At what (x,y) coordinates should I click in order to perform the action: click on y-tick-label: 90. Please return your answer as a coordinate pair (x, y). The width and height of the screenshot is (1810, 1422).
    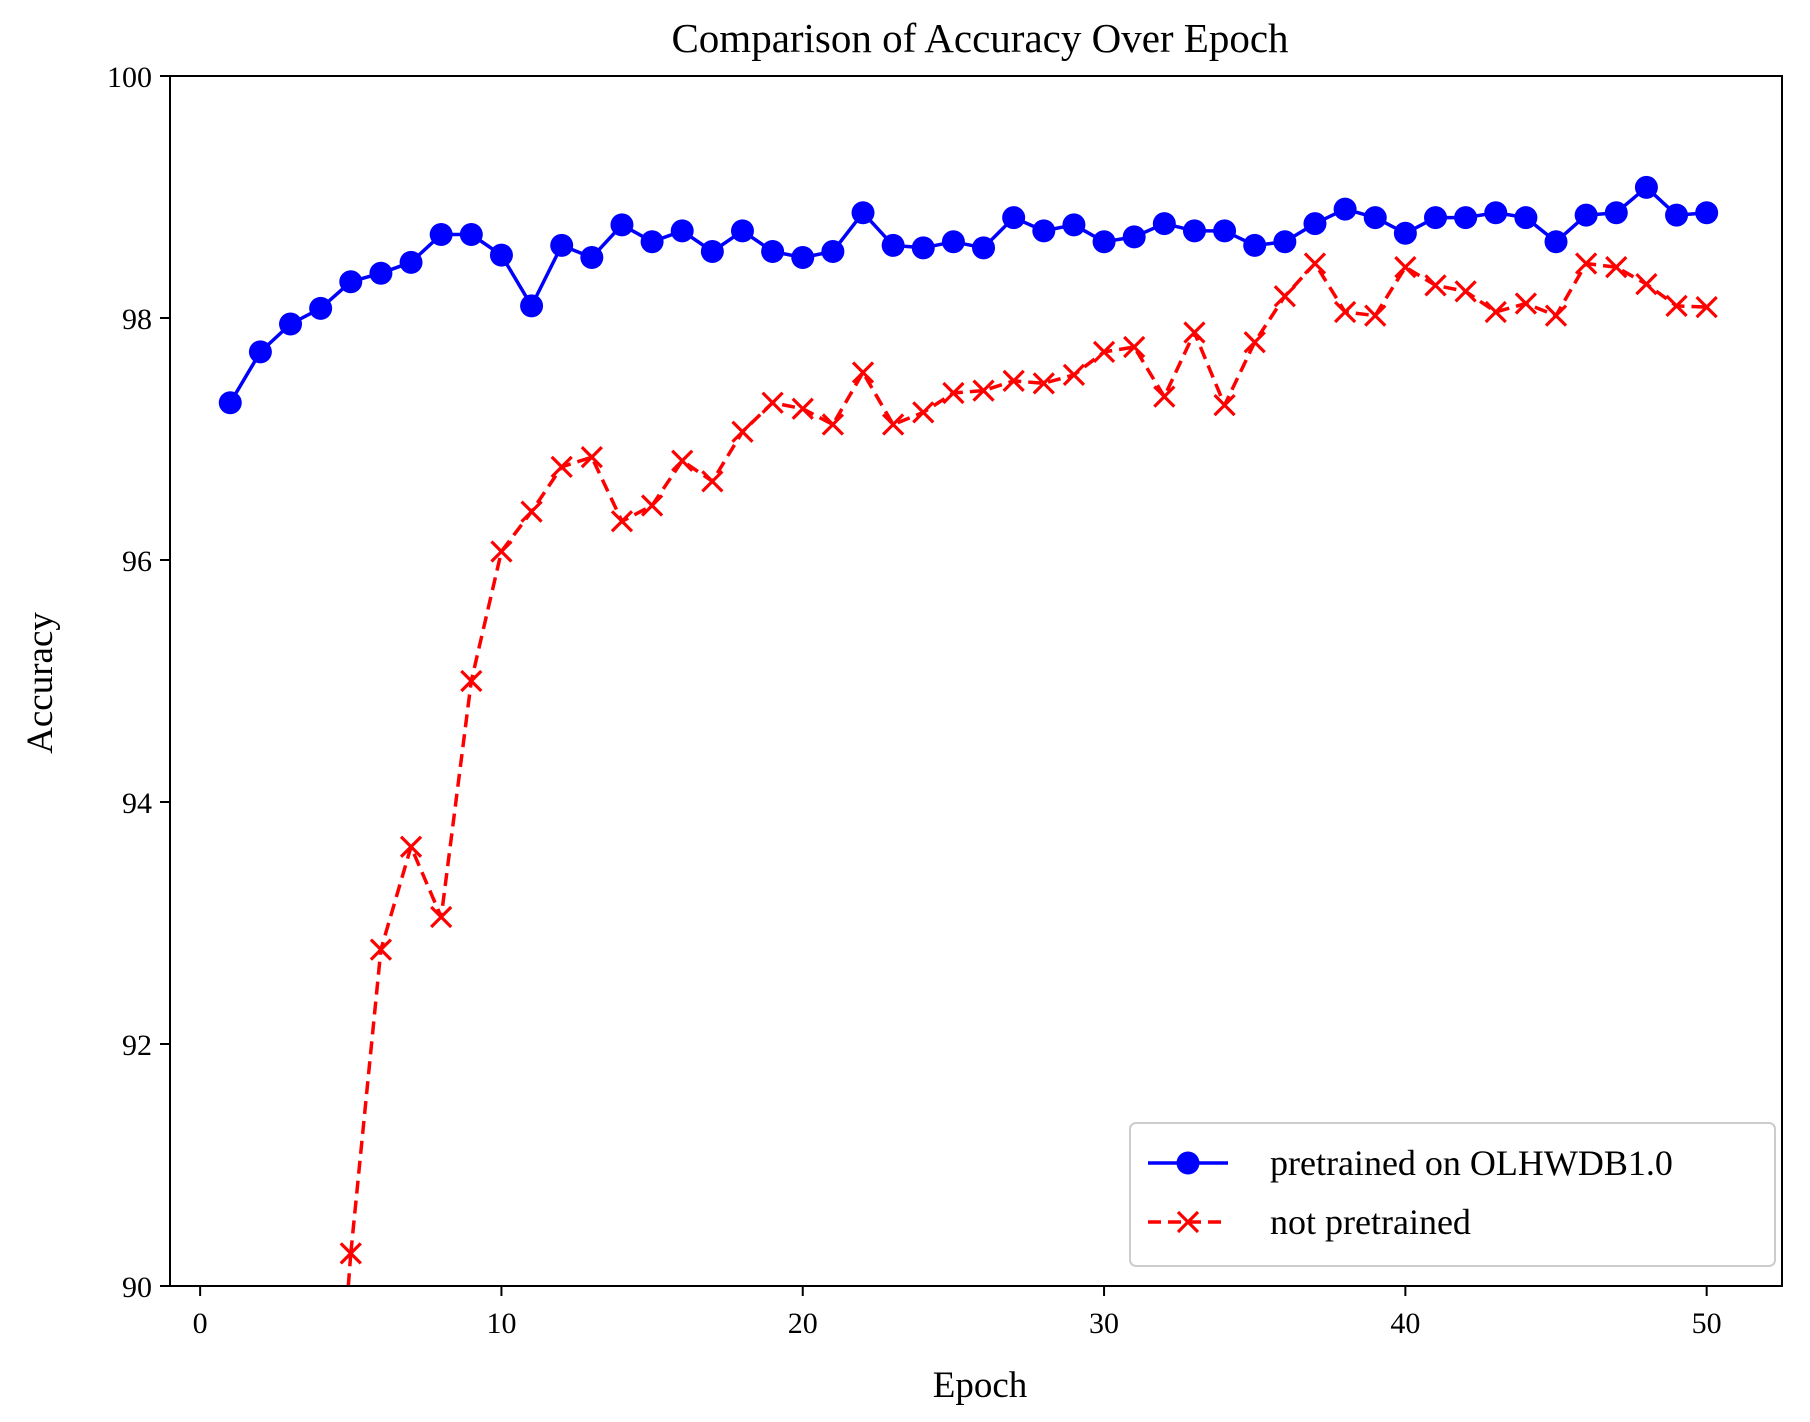
    Looking at the image, I should click on (137, 1287).